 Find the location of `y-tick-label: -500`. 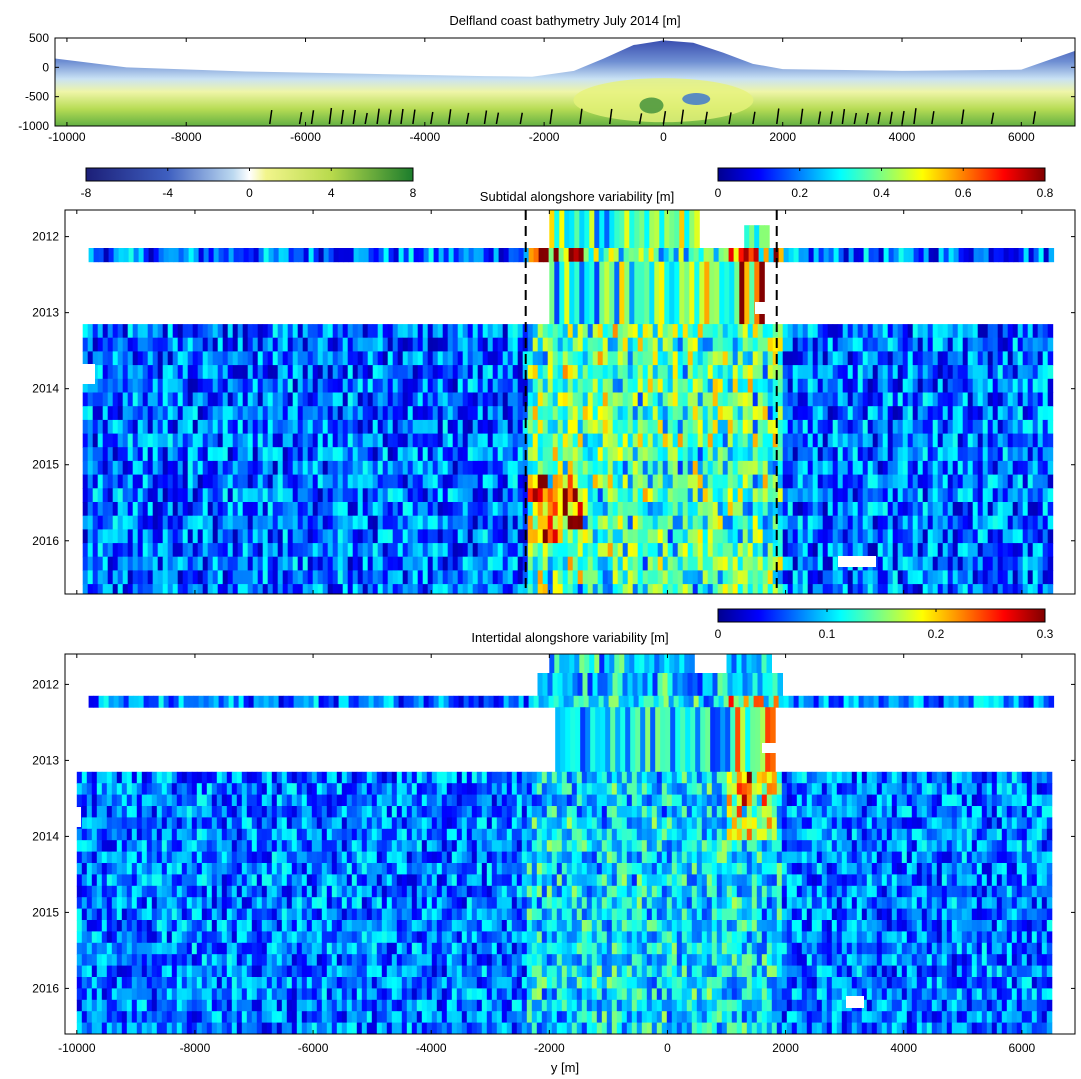

y-tick-label: -500 is located at coordinates (37, 97).